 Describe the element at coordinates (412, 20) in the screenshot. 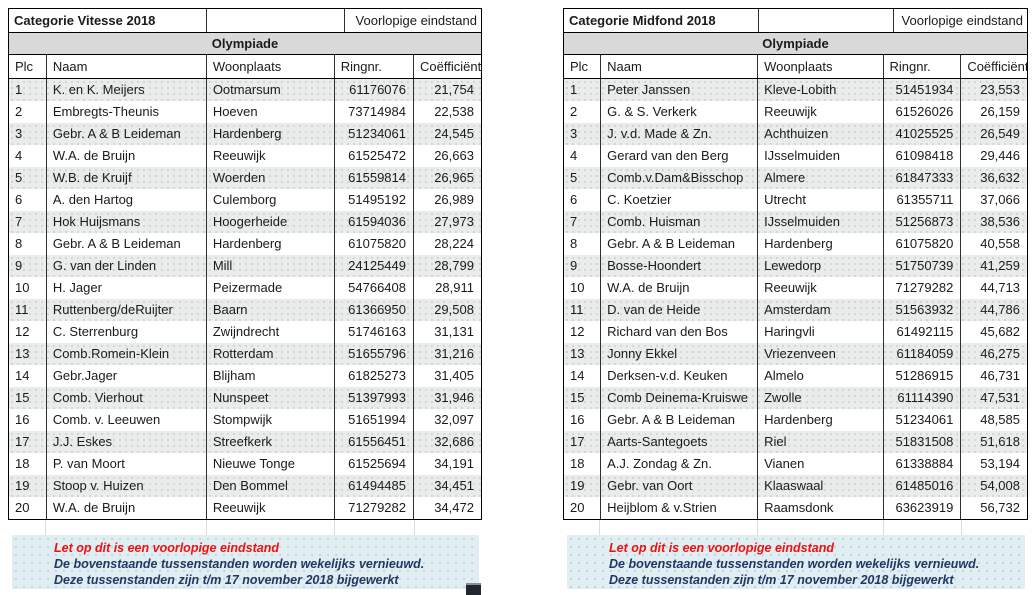

I see `status-label: Voorlopige eindstand` at that location.